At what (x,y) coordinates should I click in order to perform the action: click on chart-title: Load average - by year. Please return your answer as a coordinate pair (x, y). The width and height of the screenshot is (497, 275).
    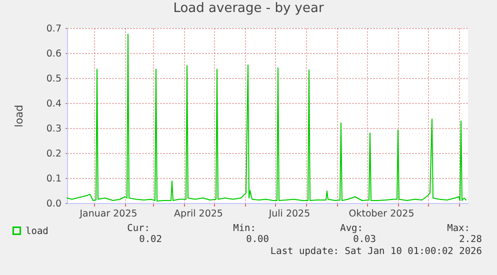
    Looking at the image, I should click on (248, 8).